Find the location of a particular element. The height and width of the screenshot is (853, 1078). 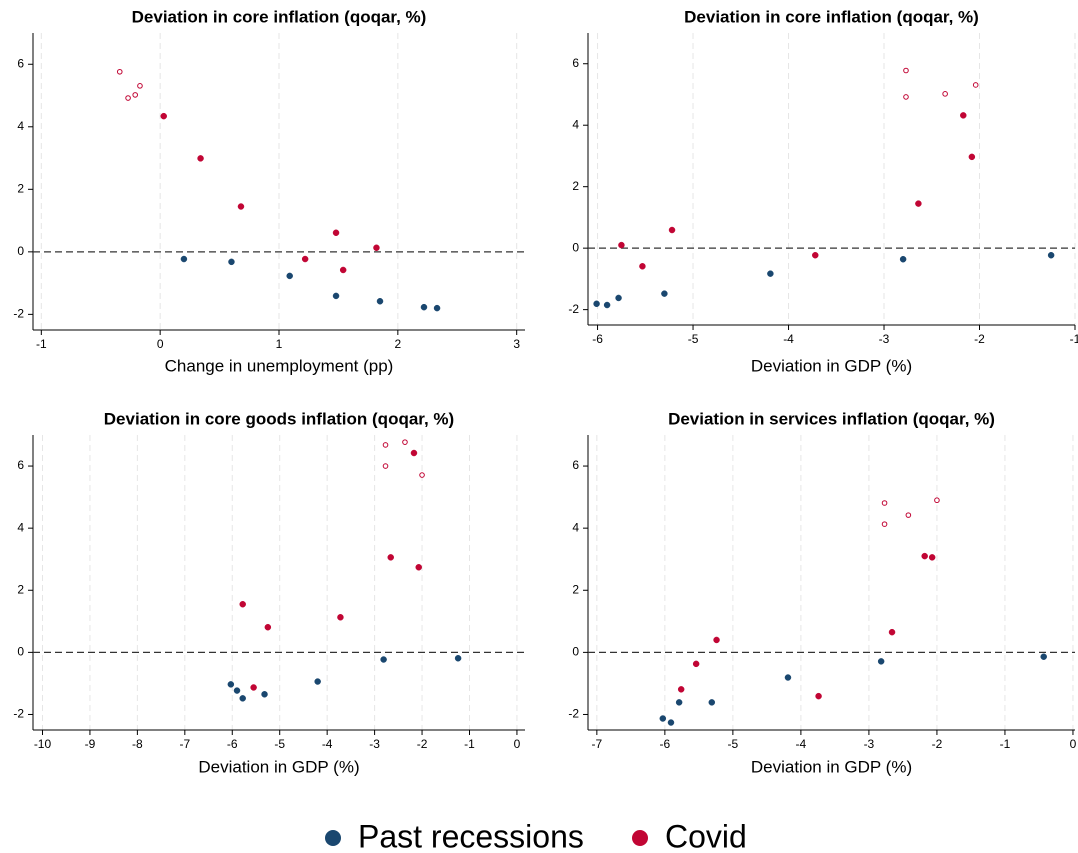

x-tick-label: -10 is located at coordinates (43, 744).